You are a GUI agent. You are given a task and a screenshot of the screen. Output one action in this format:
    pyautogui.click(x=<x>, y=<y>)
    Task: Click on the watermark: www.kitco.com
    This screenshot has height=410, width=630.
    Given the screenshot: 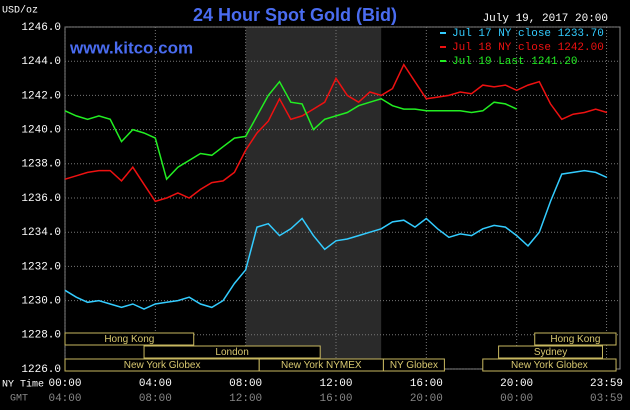 What is the action you would take?
    pyautogui.click(x=131, y=47)
    